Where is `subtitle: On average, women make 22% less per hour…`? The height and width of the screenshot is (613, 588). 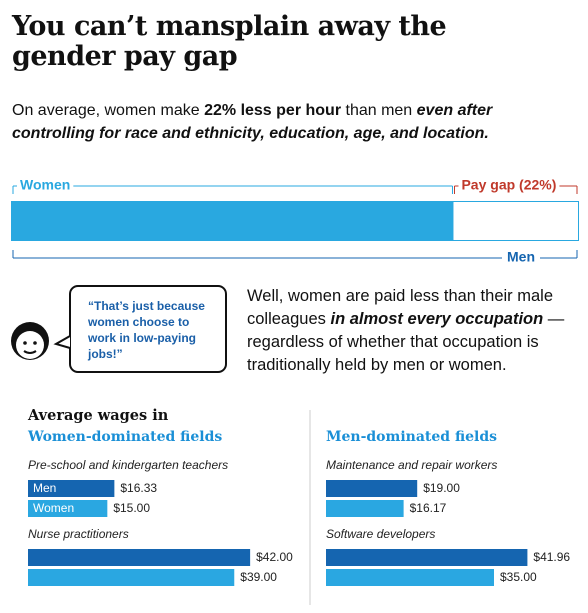
subtitle: On average, women make 22% less per hour… is located at coordinates (292, 122).